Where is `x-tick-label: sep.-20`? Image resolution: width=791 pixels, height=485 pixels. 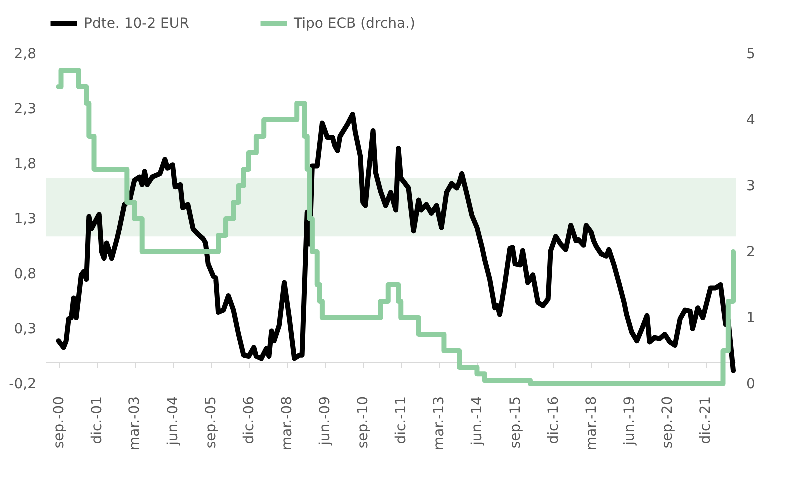
x-tick-label: sep.-20 is located at coordinates (668, 422).